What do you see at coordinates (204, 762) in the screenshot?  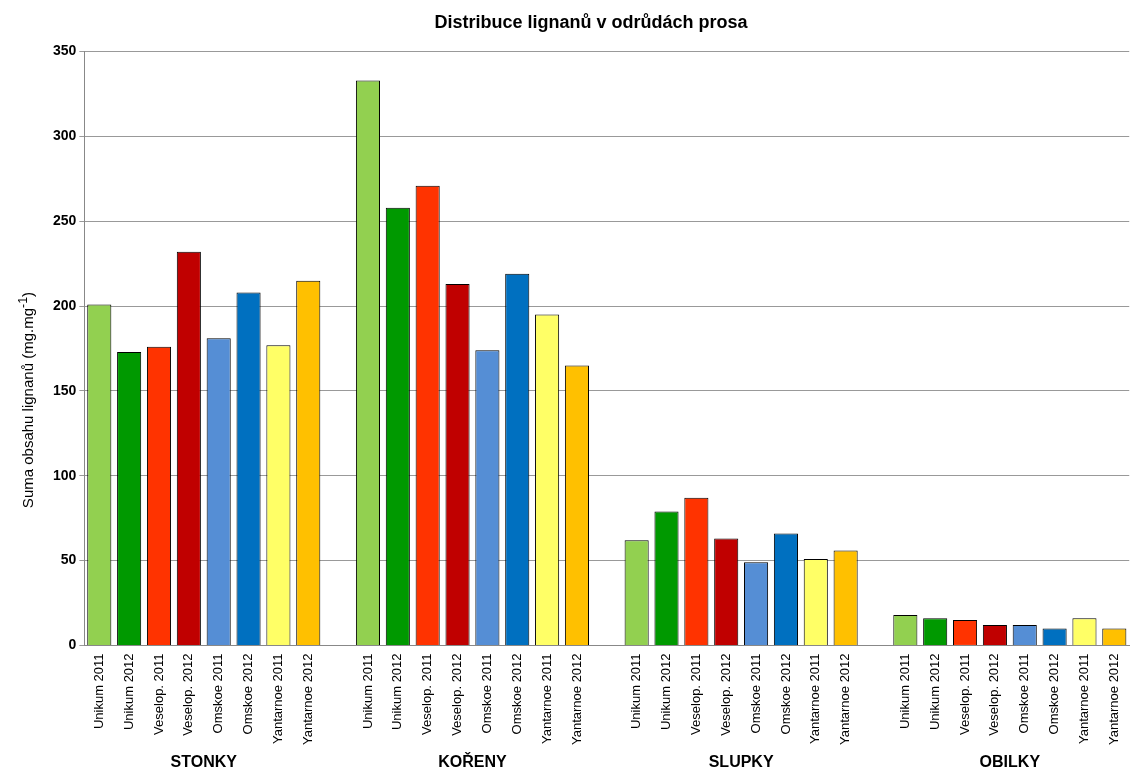 I see `text: STONKY` at bounding box center [204, 762].